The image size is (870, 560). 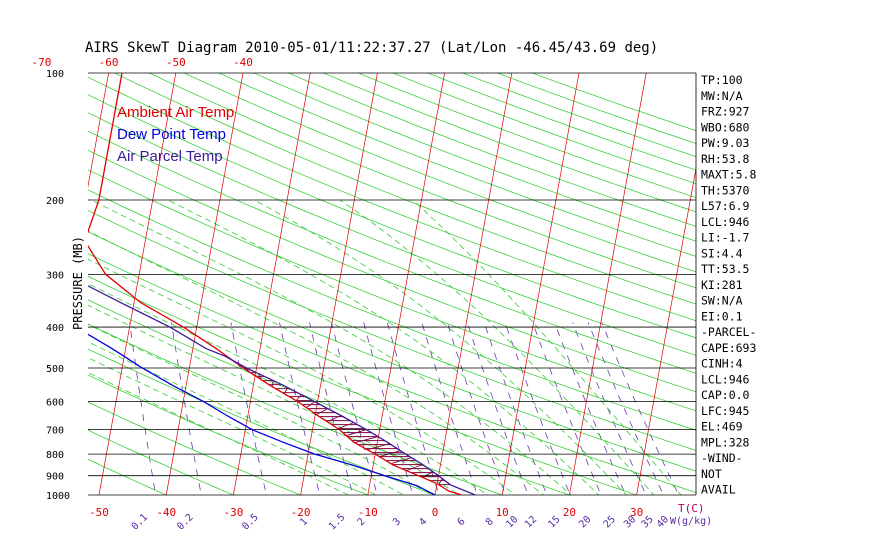 What do you see at coordinates (722, 80) in the screenshot?
I see `index-readout: TP:100` at bounding box center [722, 80].